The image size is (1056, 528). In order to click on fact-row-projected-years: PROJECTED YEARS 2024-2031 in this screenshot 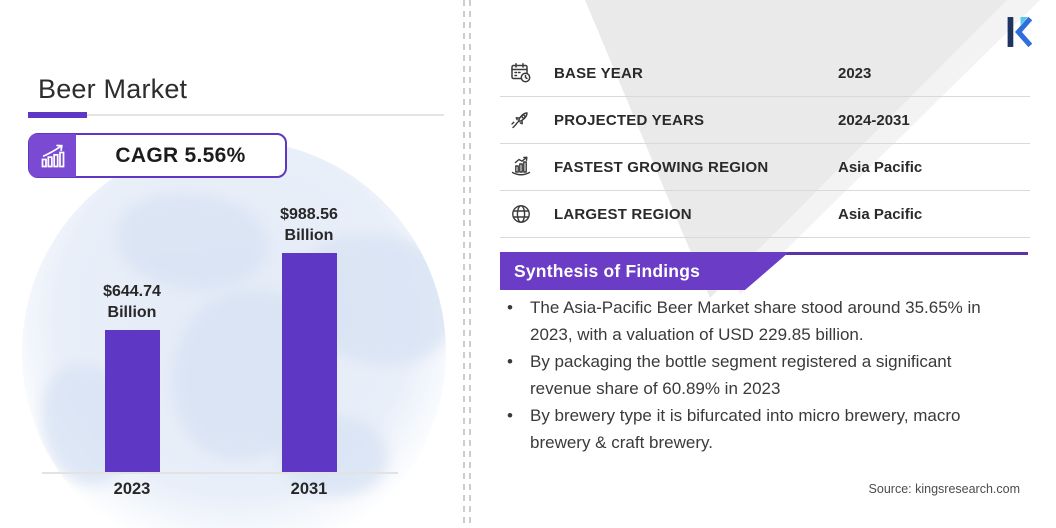, I will do `click(765, 120)`.